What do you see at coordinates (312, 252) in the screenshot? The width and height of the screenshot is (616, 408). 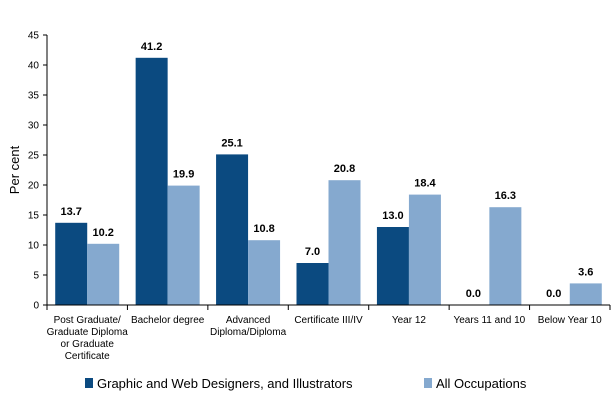 I see `data-label: 7.0` at bounding box center [312, 252].